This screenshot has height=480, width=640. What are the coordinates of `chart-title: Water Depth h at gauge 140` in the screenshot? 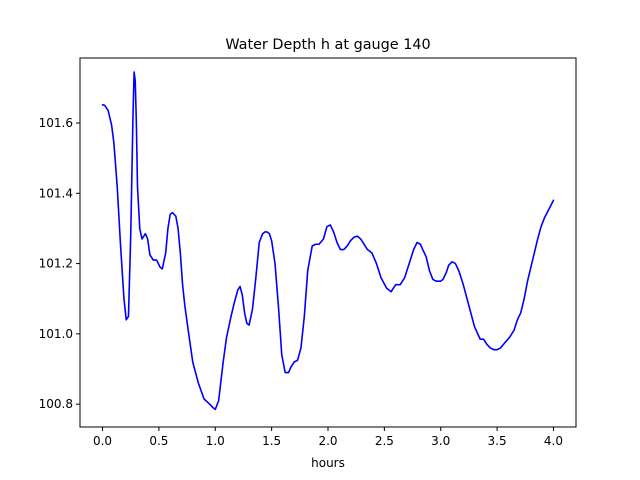 It's located at (327, 45).